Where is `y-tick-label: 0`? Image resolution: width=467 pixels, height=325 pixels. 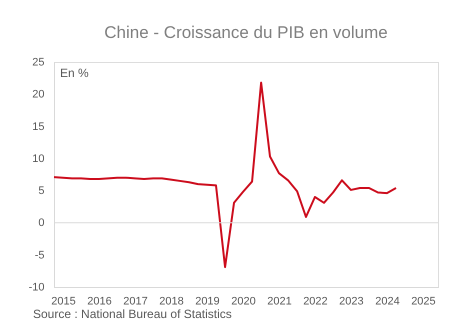 y-tick-label: 0 is located at coordinates (41, 223).